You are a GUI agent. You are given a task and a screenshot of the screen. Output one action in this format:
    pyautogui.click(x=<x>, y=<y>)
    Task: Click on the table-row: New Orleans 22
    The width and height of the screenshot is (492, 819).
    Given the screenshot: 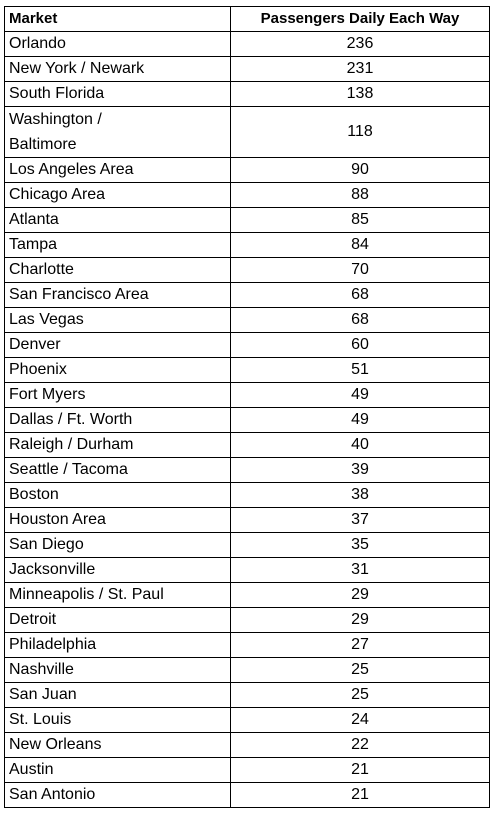 What is the action you would take?
    pyautogui.click(x=247, y=745)
    